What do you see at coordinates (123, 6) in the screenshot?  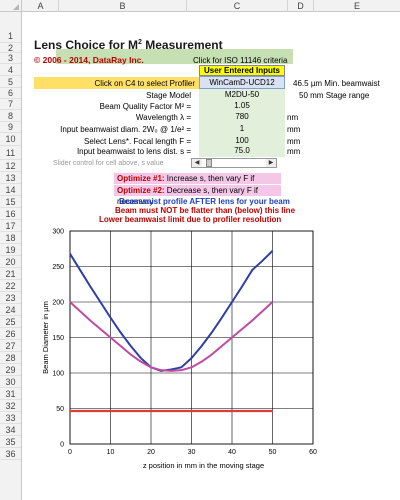 I see `column-header-b: B` at bounding box center [123, 6].